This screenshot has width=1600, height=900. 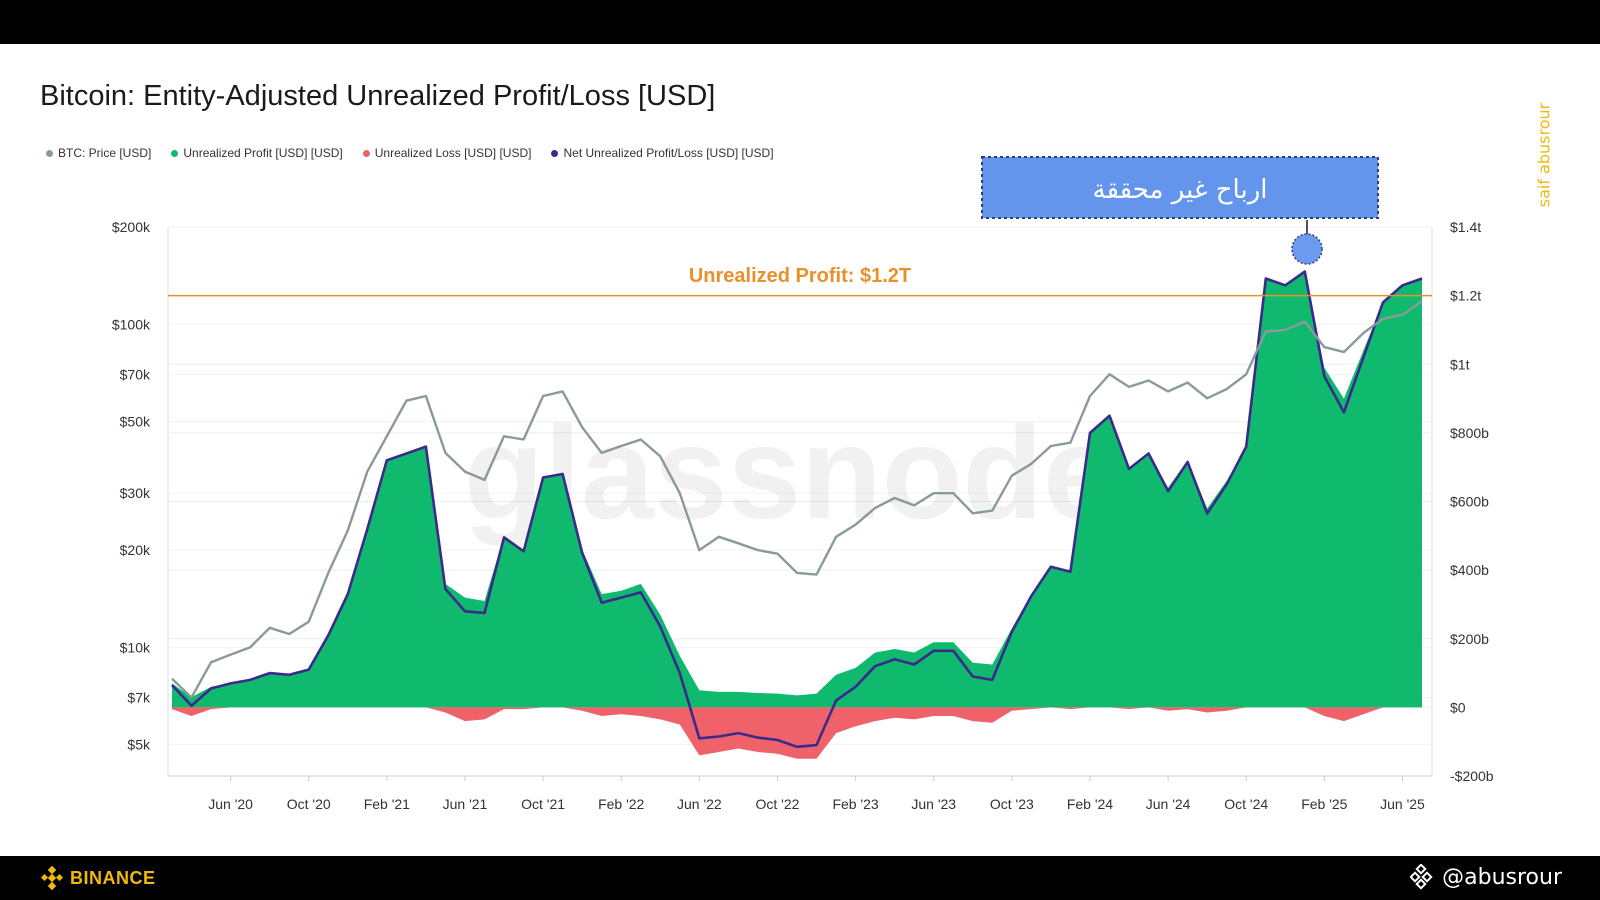 What do you see at coordinates (465, 804) in the screenshot?
I see `x-axis-tick-label: Jun '21` at bounding box center [465, 804].